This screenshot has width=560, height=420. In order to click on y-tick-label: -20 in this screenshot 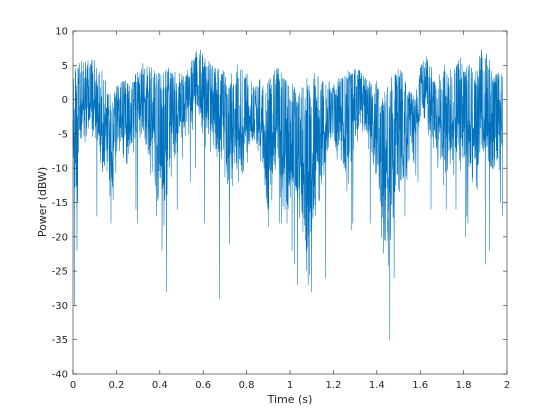, I will do `click(60, 237)`.